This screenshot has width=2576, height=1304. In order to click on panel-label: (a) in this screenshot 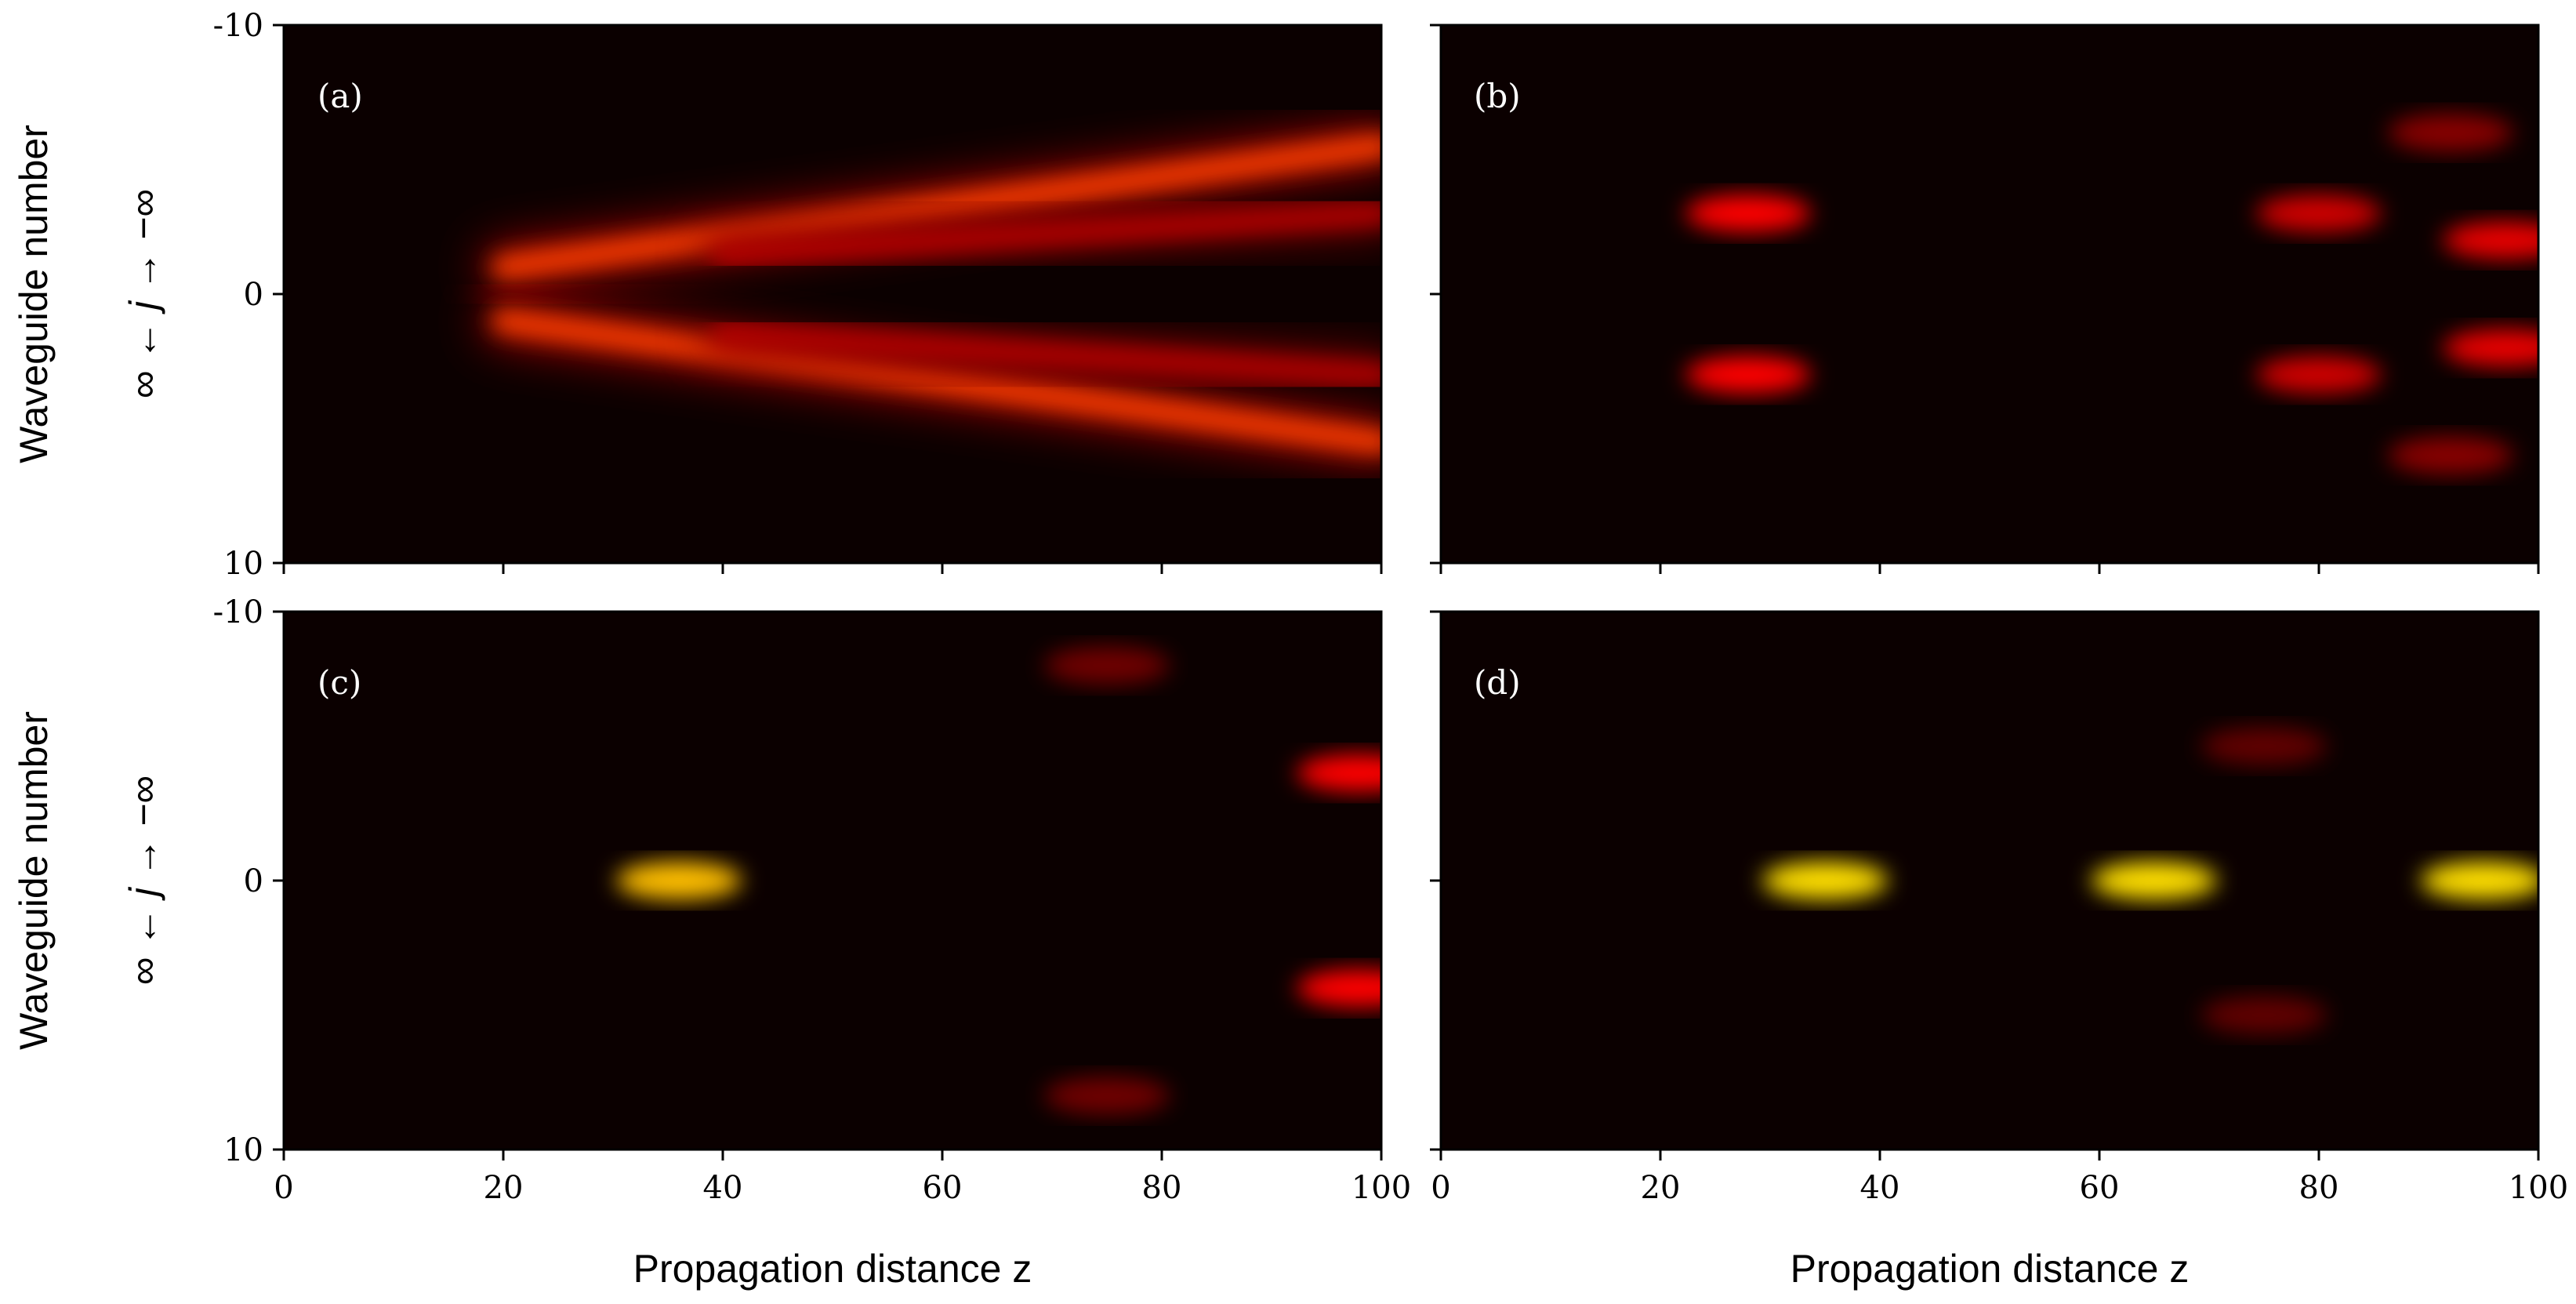, I will do `click(340, 96)`.